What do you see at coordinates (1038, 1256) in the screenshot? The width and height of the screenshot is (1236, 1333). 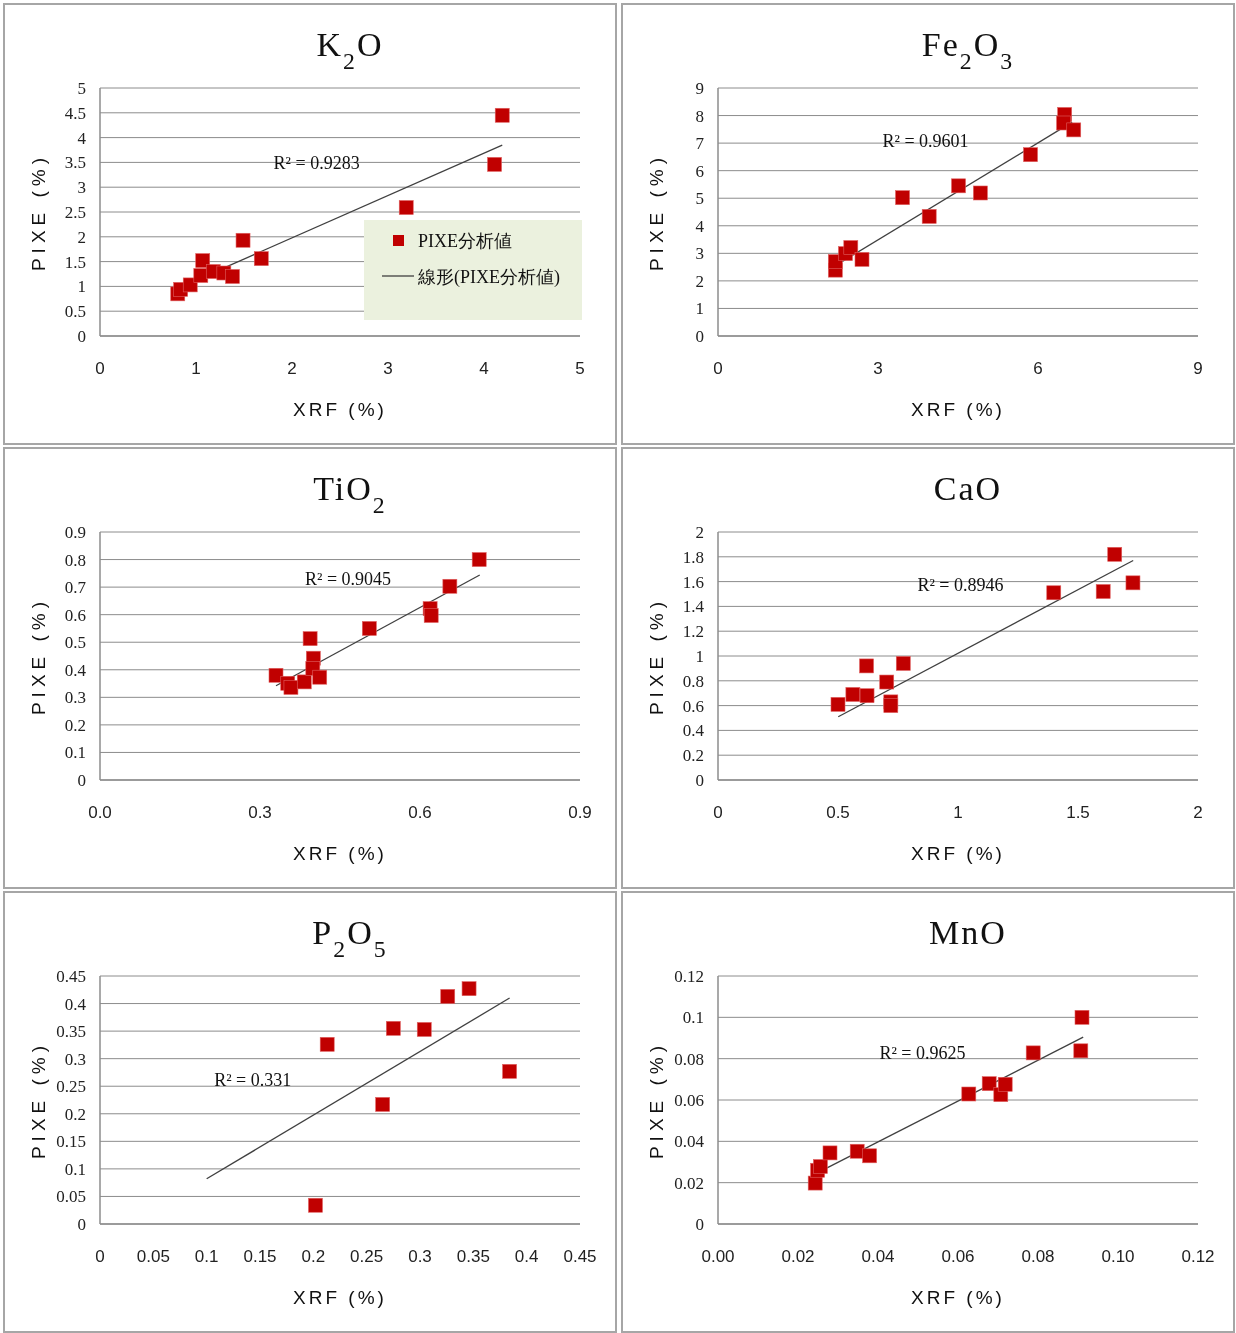 I see `x-tick-label: 0.08` at bounding box center [1038, 1256].